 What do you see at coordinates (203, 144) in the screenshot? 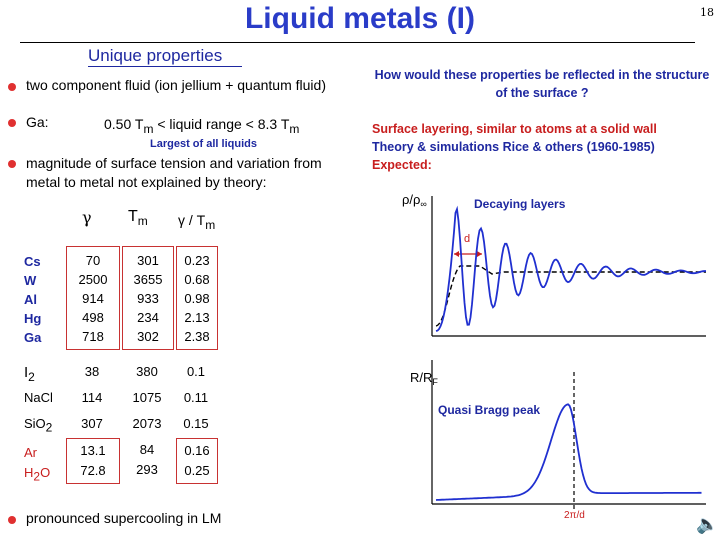
I see `largest-of-all-liquids: Largest of all liquids` at bounding box center [203, 144].